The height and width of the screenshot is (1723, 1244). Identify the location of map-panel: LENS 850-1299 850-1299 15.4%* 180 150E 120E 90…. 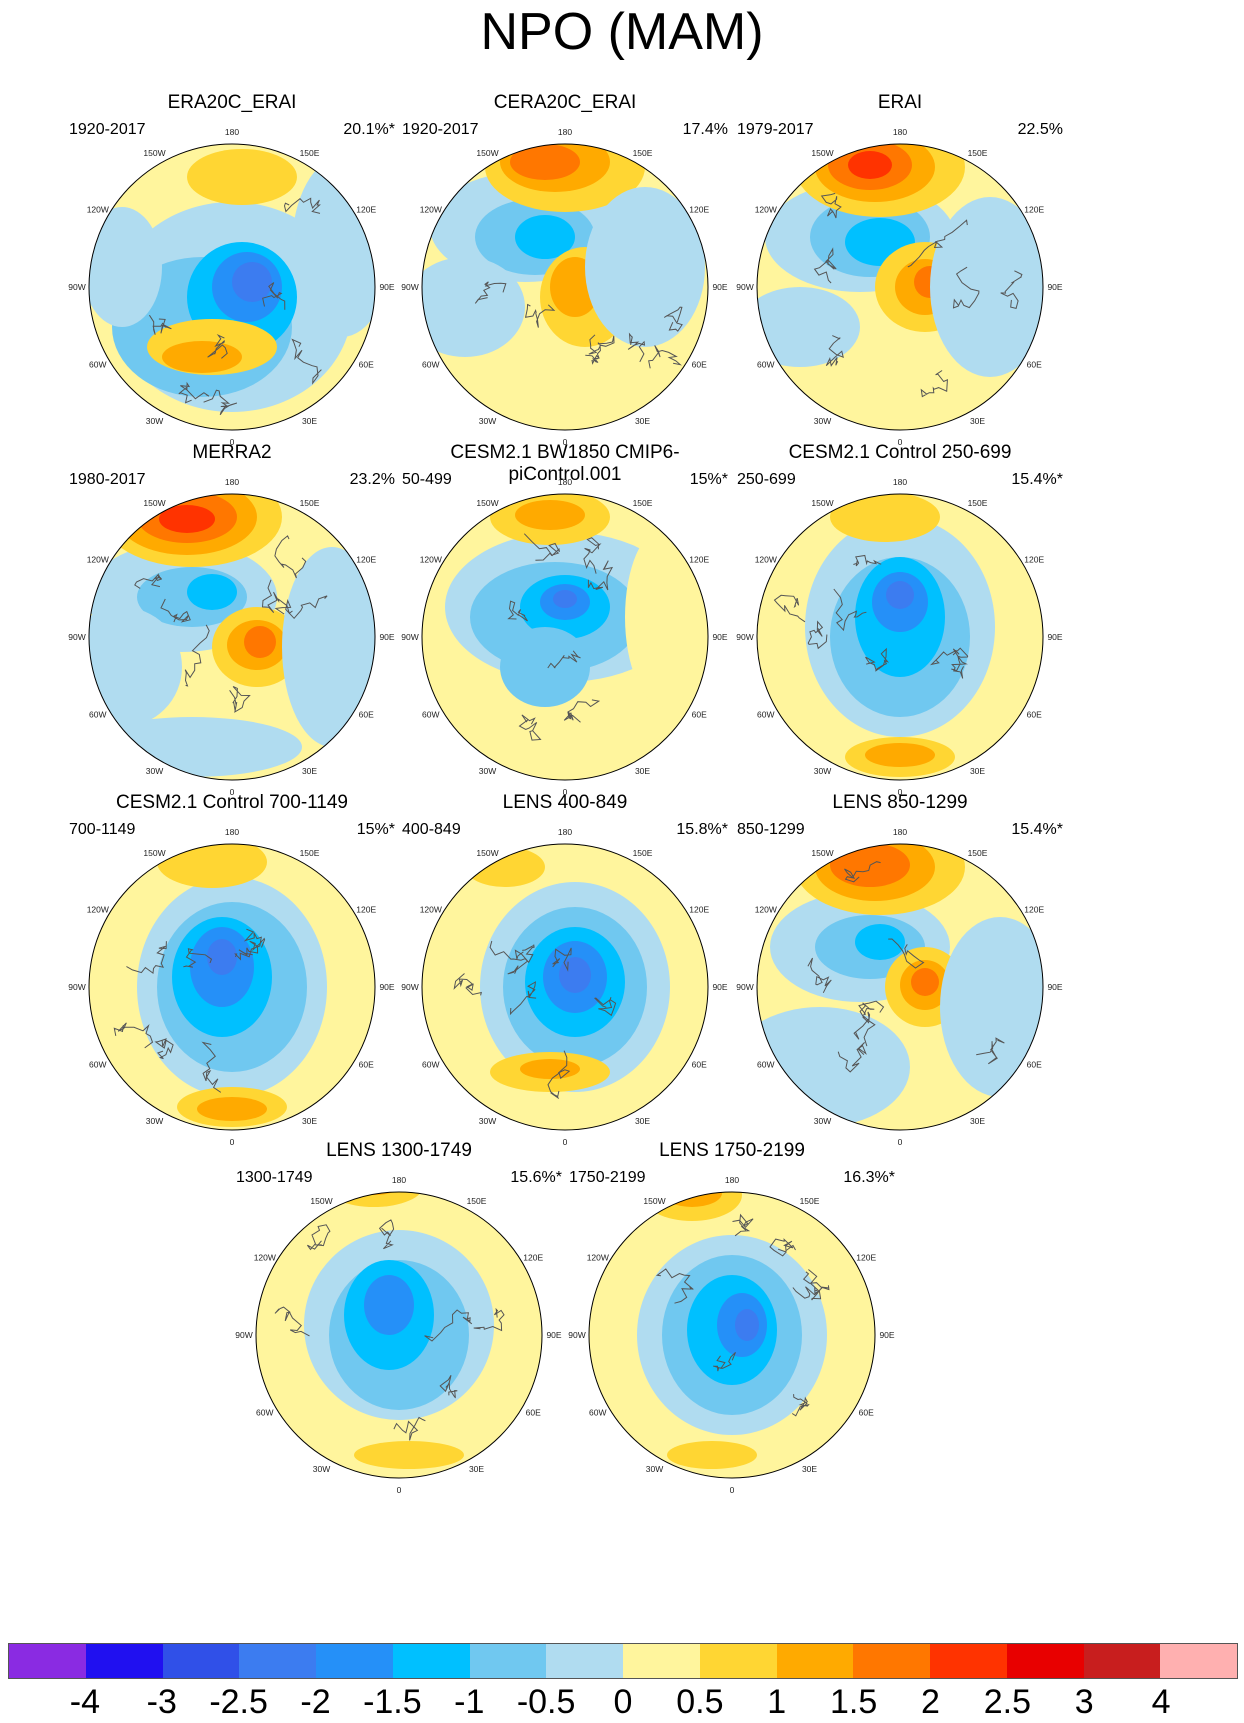
(900, 977).